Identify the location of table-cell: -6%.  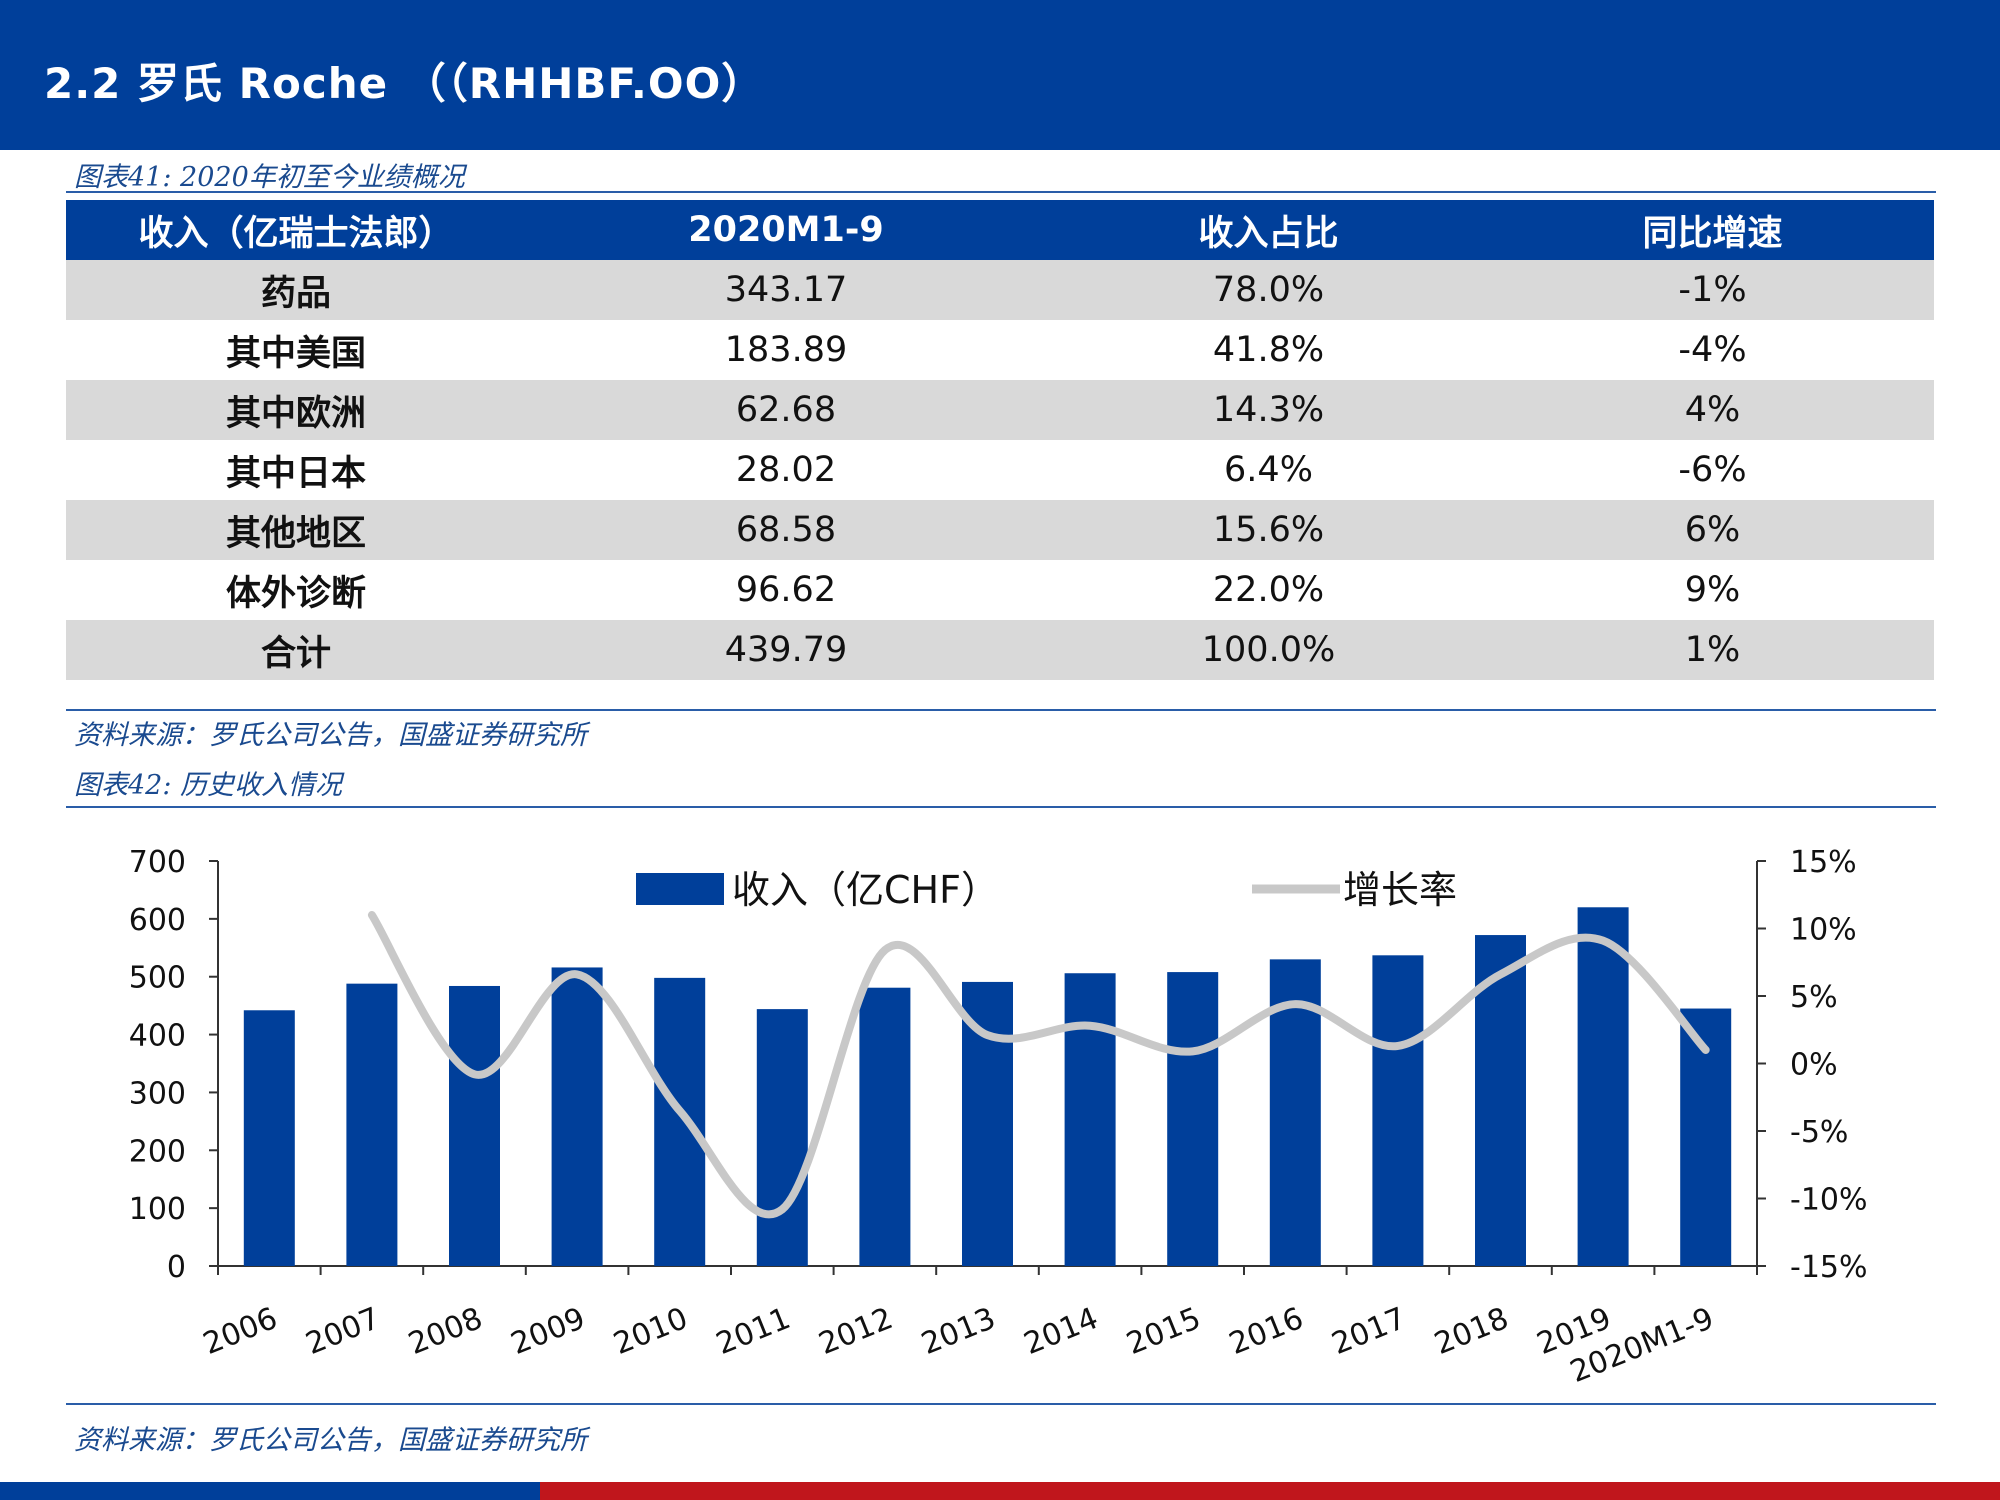
(1712, 470).